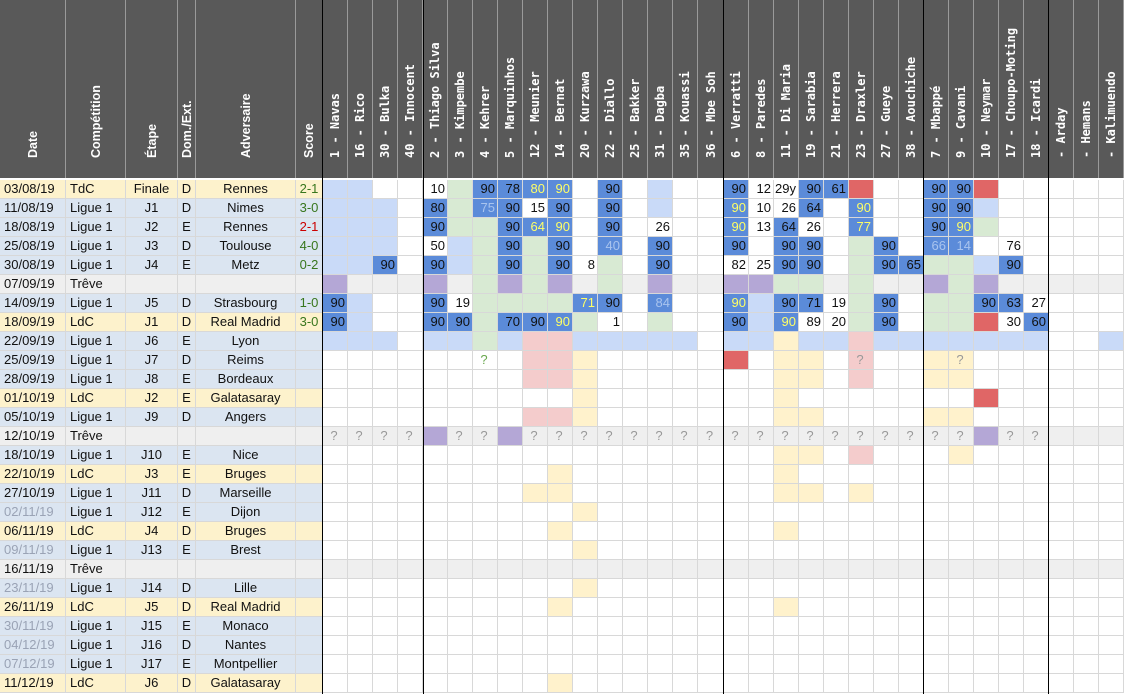 The width and height of the screenshot is (1124, 694). I want to click on cell-date: 12/10/19, so click(33, 436).